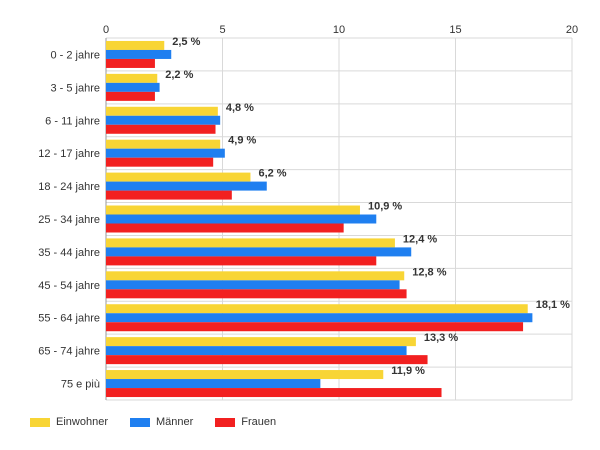 The width and height of the screenshot is (600, 450). Describe the element at coordinates (408, 371) in the screenshot. I see `data-label: 11,9 %` at that location.